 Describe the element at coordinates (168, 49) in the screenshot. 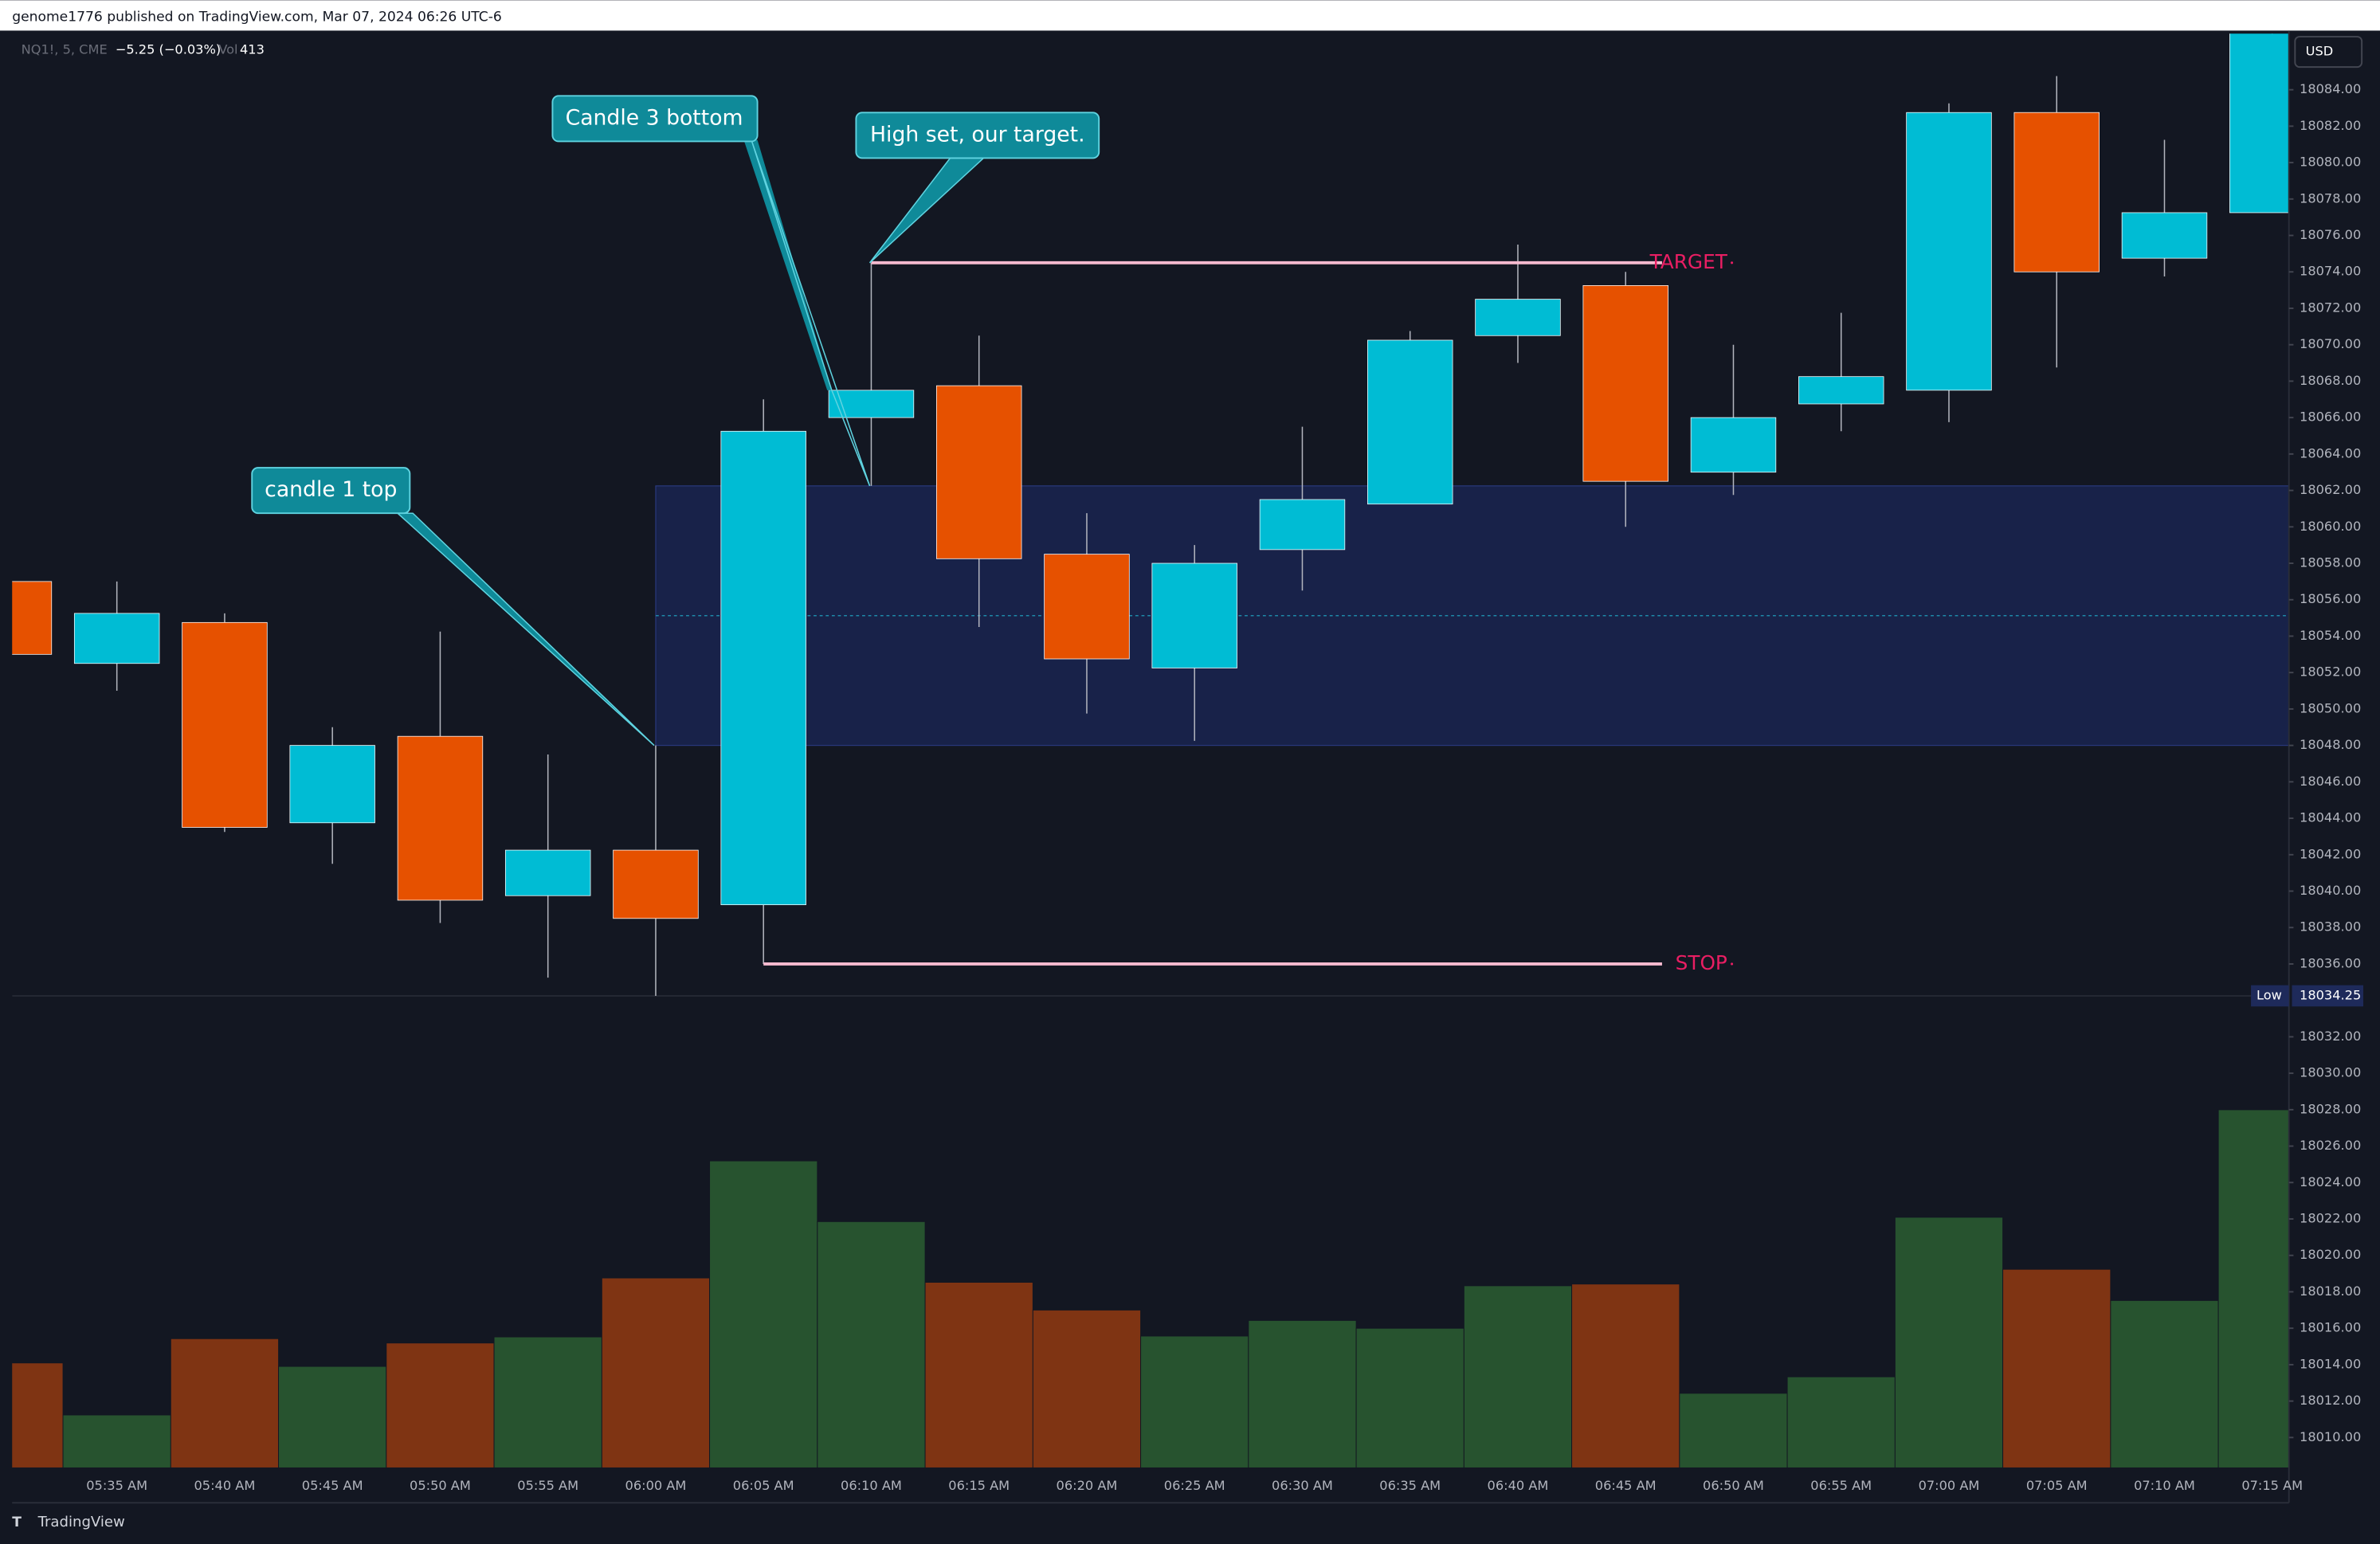

I see `change: −5.25 (−0.03%)` at that location.